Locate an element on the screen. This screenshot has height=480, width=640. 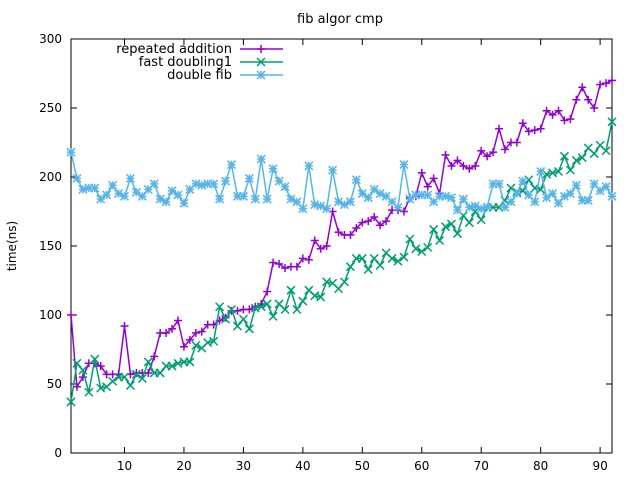
x-tick-label-1: 20 is located at coordinates (183, 466).